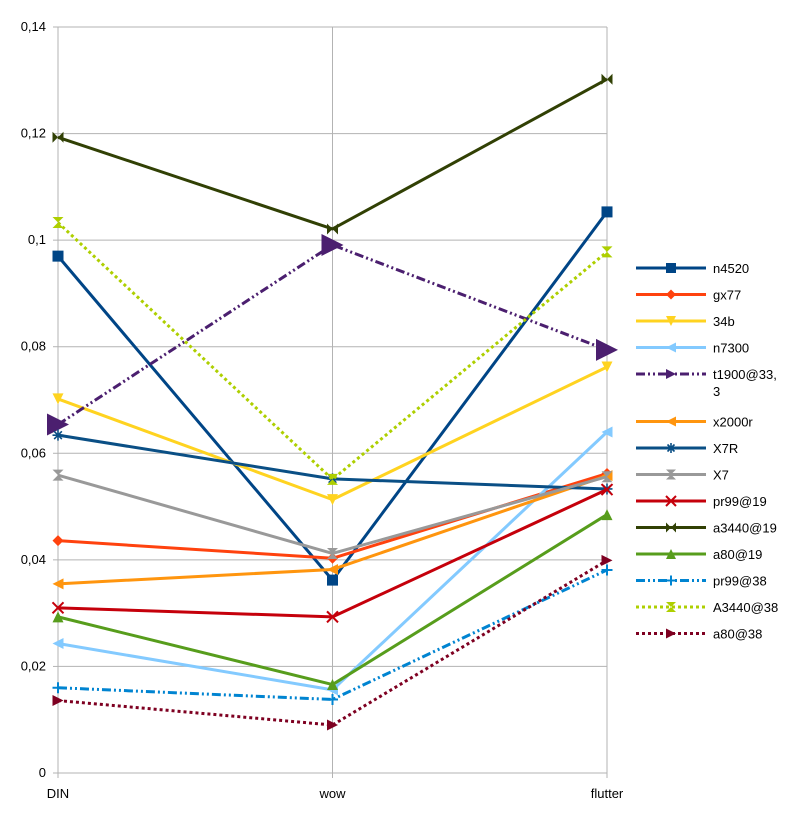 This screenshot has height=819, width=811. I want to click on legend-label: X7, so click(721, 475).